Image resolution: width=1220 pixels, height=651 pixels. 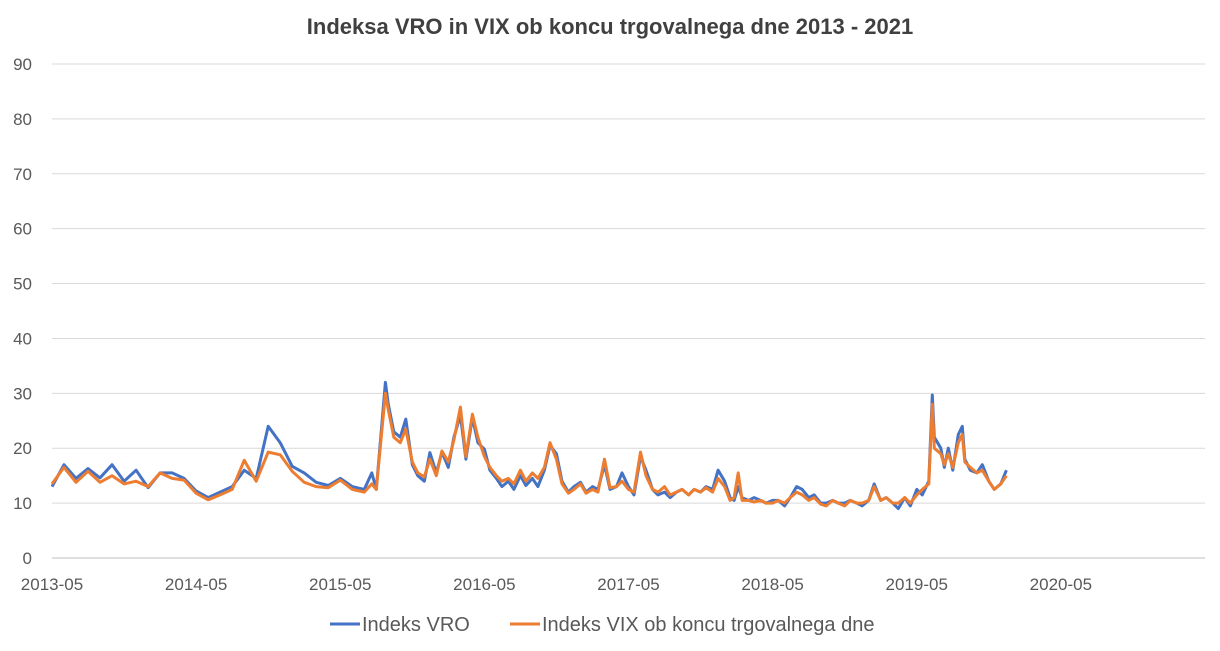 I want to click on x-tick-label: 2015-05, so click(x=340, y=584).